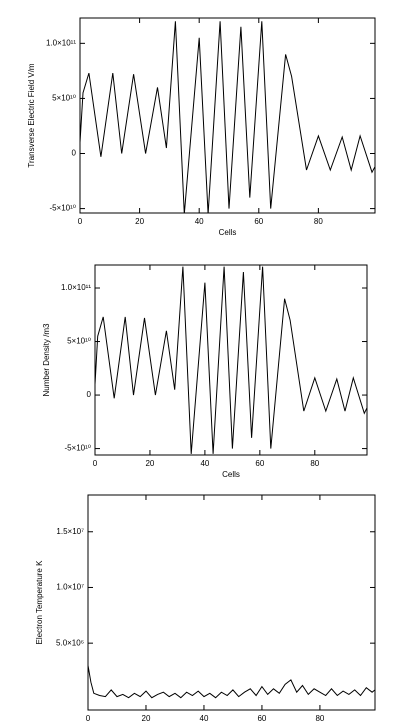  I want to click on y-tick-label: 1.0×10⁷, so click(70, 587).